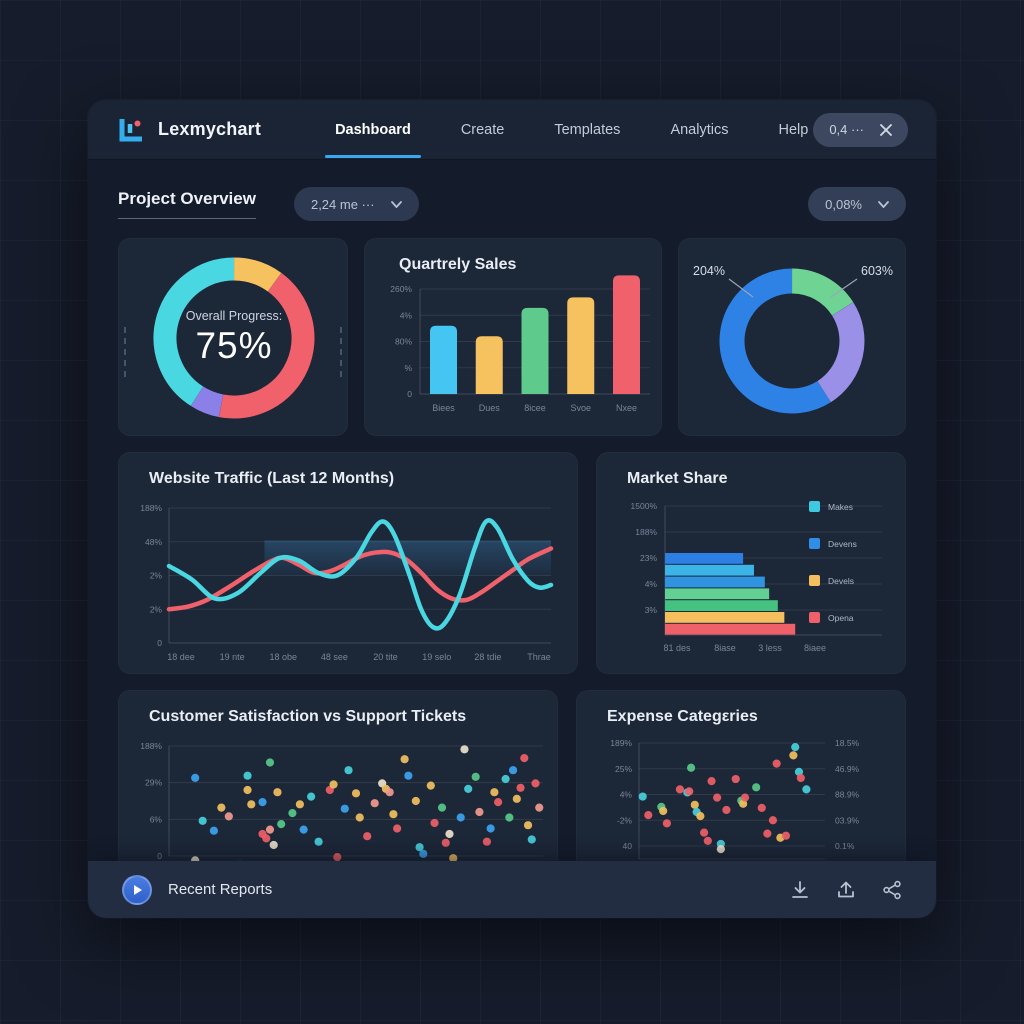 This screenshot has width=1024, height=1024. What do you see at coordinates (520, 344) in the screenshot?
I see `quarterly-sales-bar-chart: 260% 4% 80%% 0 Biees Dues 8icee Svoe Nxee` at bounding box center [520, 344].